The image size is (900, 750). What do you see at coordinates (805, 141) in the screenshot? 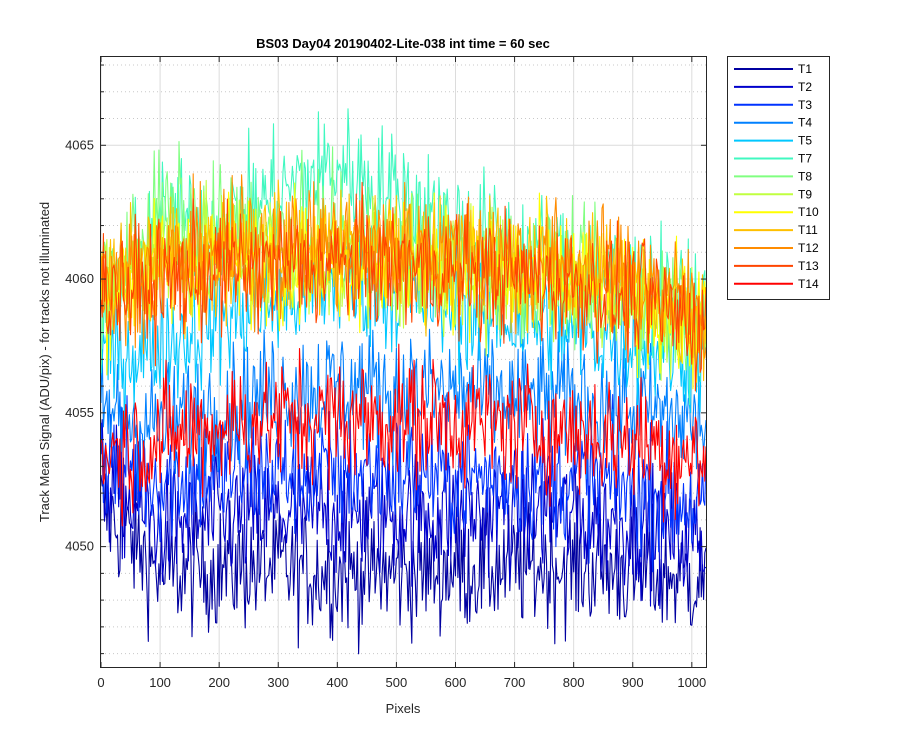
I see `legend-label-t5: T5` at bounding box center [805, 141].